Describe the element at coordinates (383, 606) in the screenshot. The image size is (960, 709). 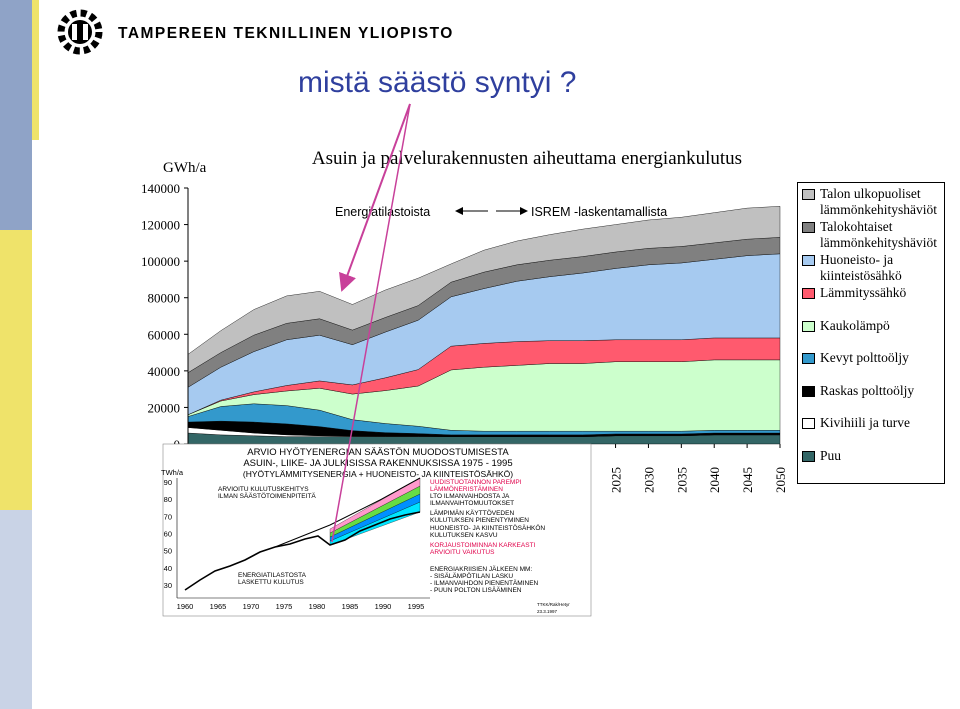
I see `inset-text: 1990` at that location.